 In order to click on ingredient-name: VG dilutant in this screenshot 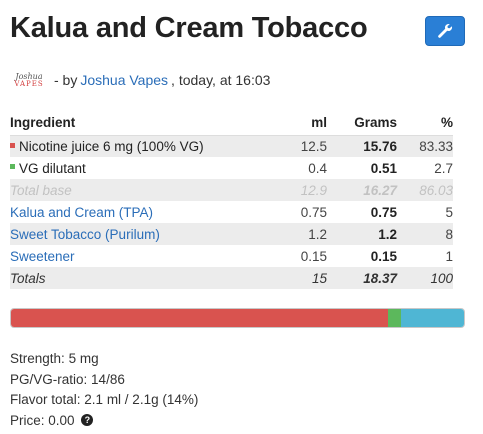, I will do `click(52, 168)`.